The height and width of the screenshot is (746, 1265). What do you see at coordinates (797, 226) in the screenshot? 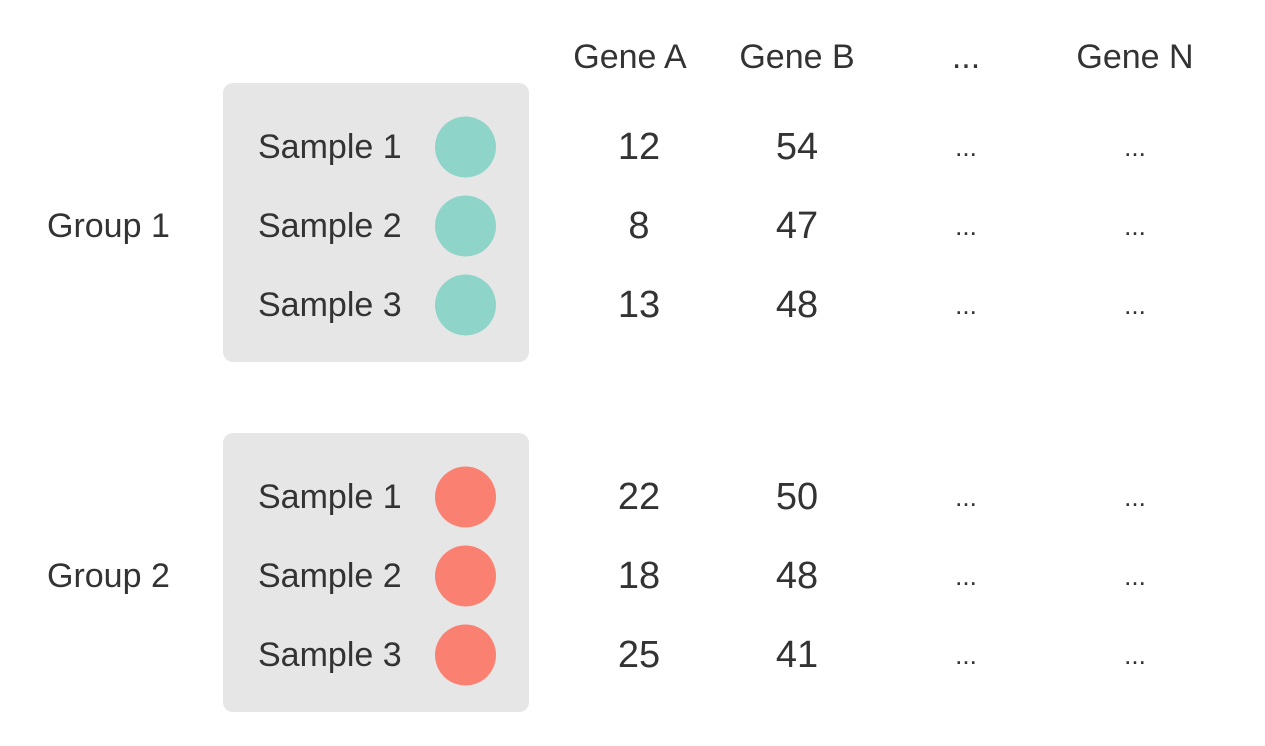
I see `table-cell: 47` at bounding box center [797, 226].